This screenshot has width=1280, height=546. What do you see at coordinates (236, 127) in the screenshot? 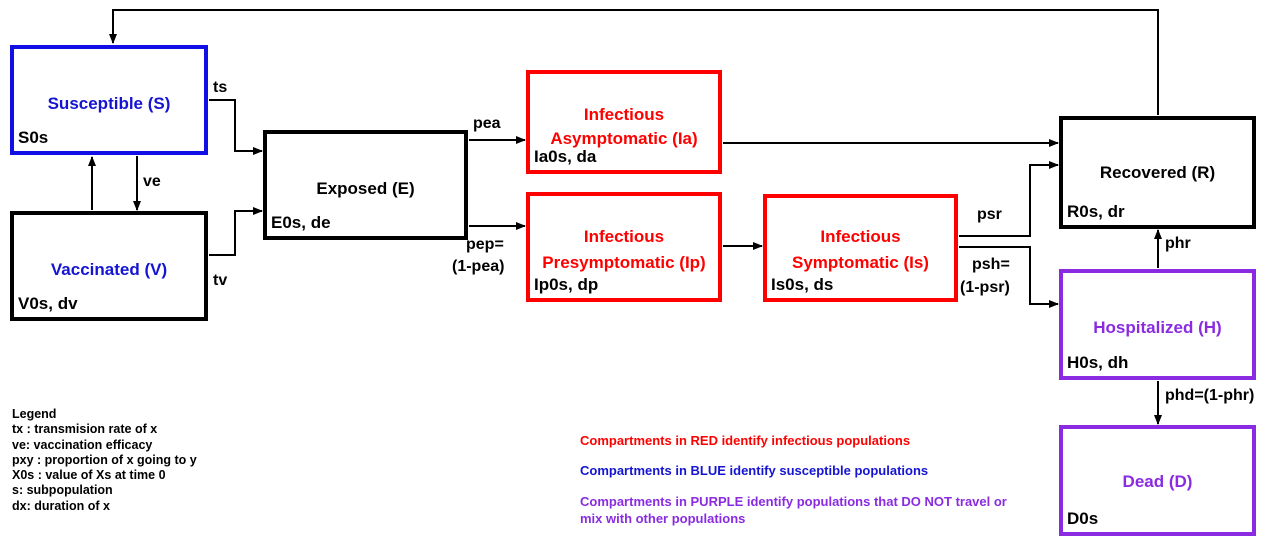
I see `arrow-susceptible-to-exposed` at bounding box center [236, 127].